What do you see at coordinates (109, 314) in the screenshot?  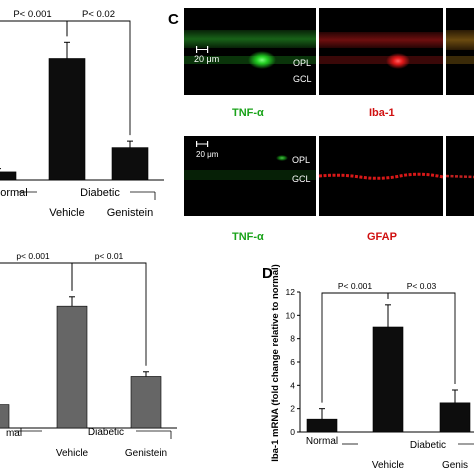 I see `chart-2-sig-bracket` at bounding box center [109, 314].